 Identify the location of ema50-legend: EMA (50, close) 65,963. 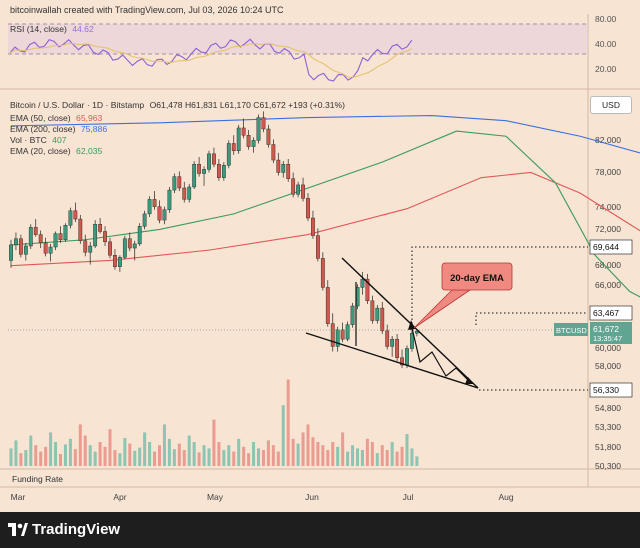
(57, 118).